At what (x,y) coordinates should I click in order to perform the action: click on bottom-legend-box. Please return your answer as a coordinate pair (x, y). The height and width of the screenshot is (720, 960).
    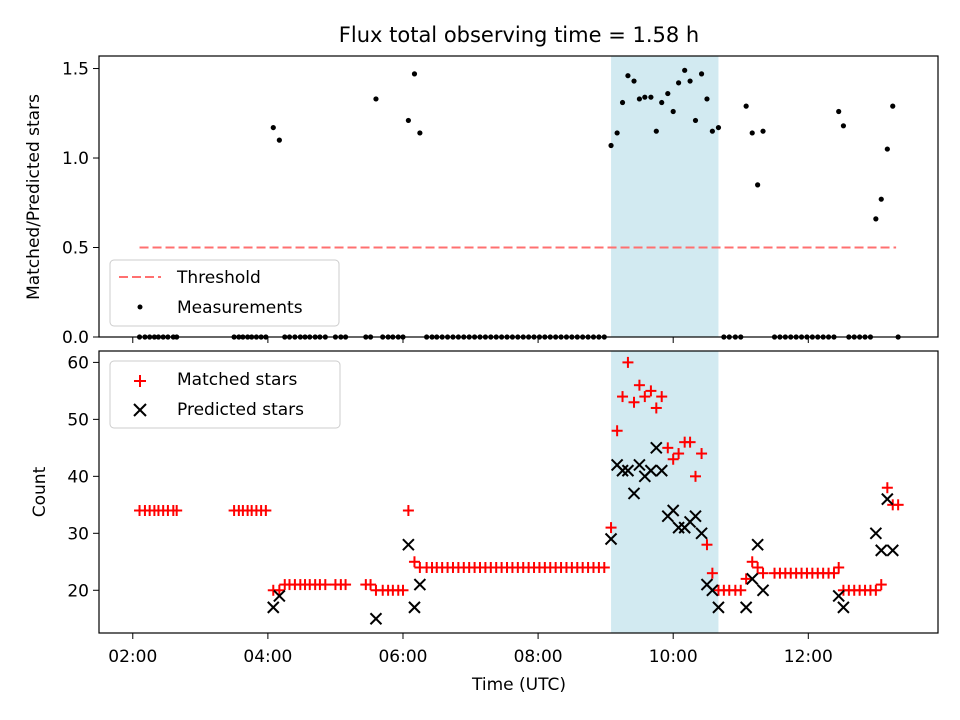
    Looking at the image, I should click on (225, 394).